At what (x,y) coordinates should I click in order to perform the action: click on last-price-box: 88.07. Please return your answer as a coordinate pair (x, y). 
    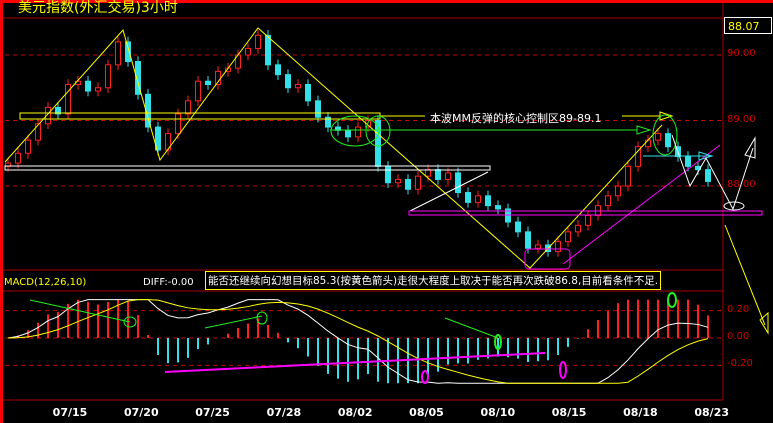
    Looking at the image, I should click on (748, 25).